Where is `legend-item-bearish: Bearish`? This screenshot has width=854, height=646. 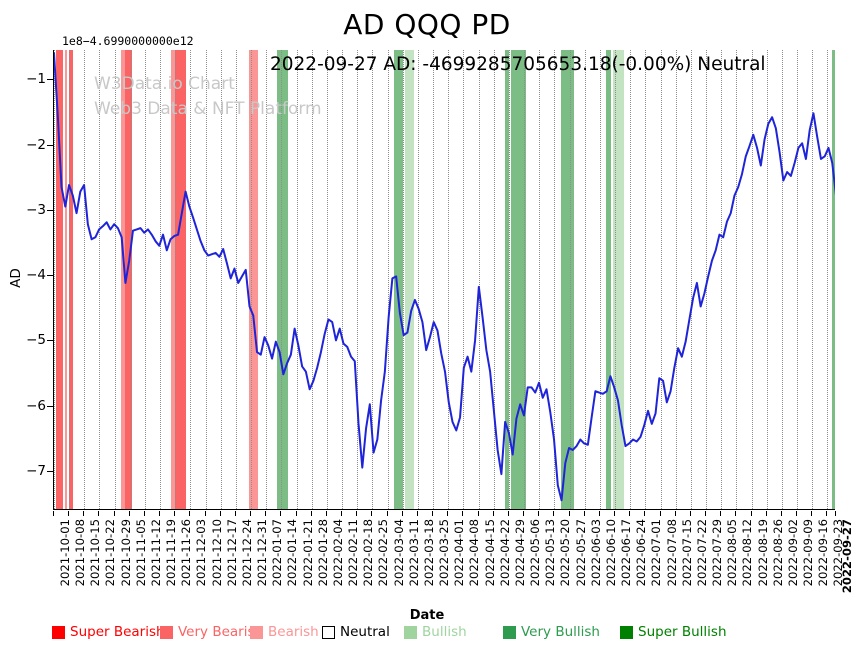 legend-item-bearish: Bearish is located at coordinates (284, 632).